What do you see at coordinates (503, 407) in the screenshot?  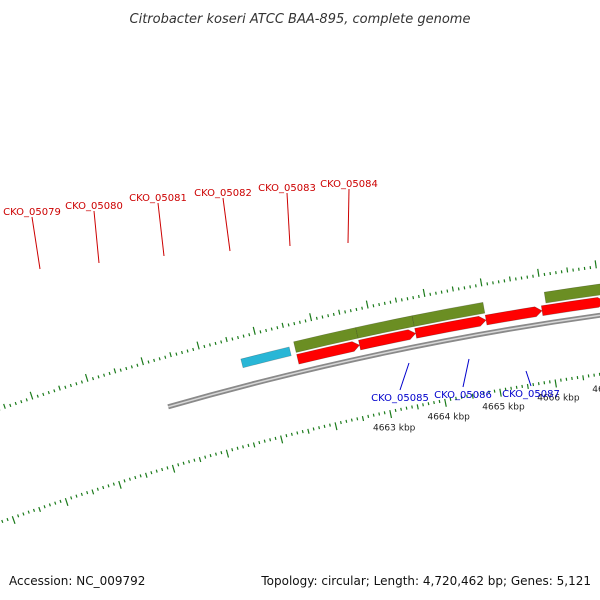 I see `scale-label: 4665 kbp` at bounding box center [503, 407].